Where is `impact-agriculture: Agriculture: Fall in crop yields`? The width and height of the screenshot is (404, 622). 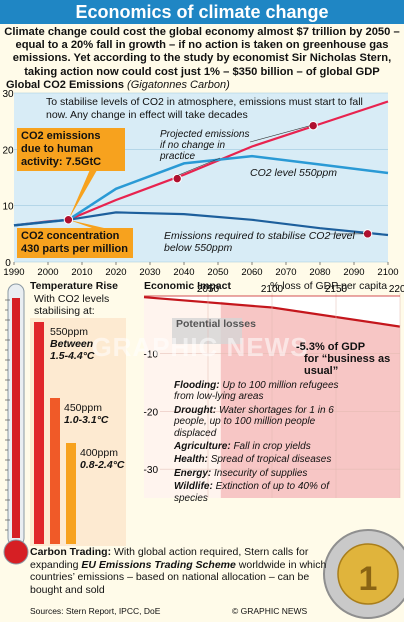 impact-agriculture: Agriculture: Fall in crop yields is located at coordinates (242, 447).